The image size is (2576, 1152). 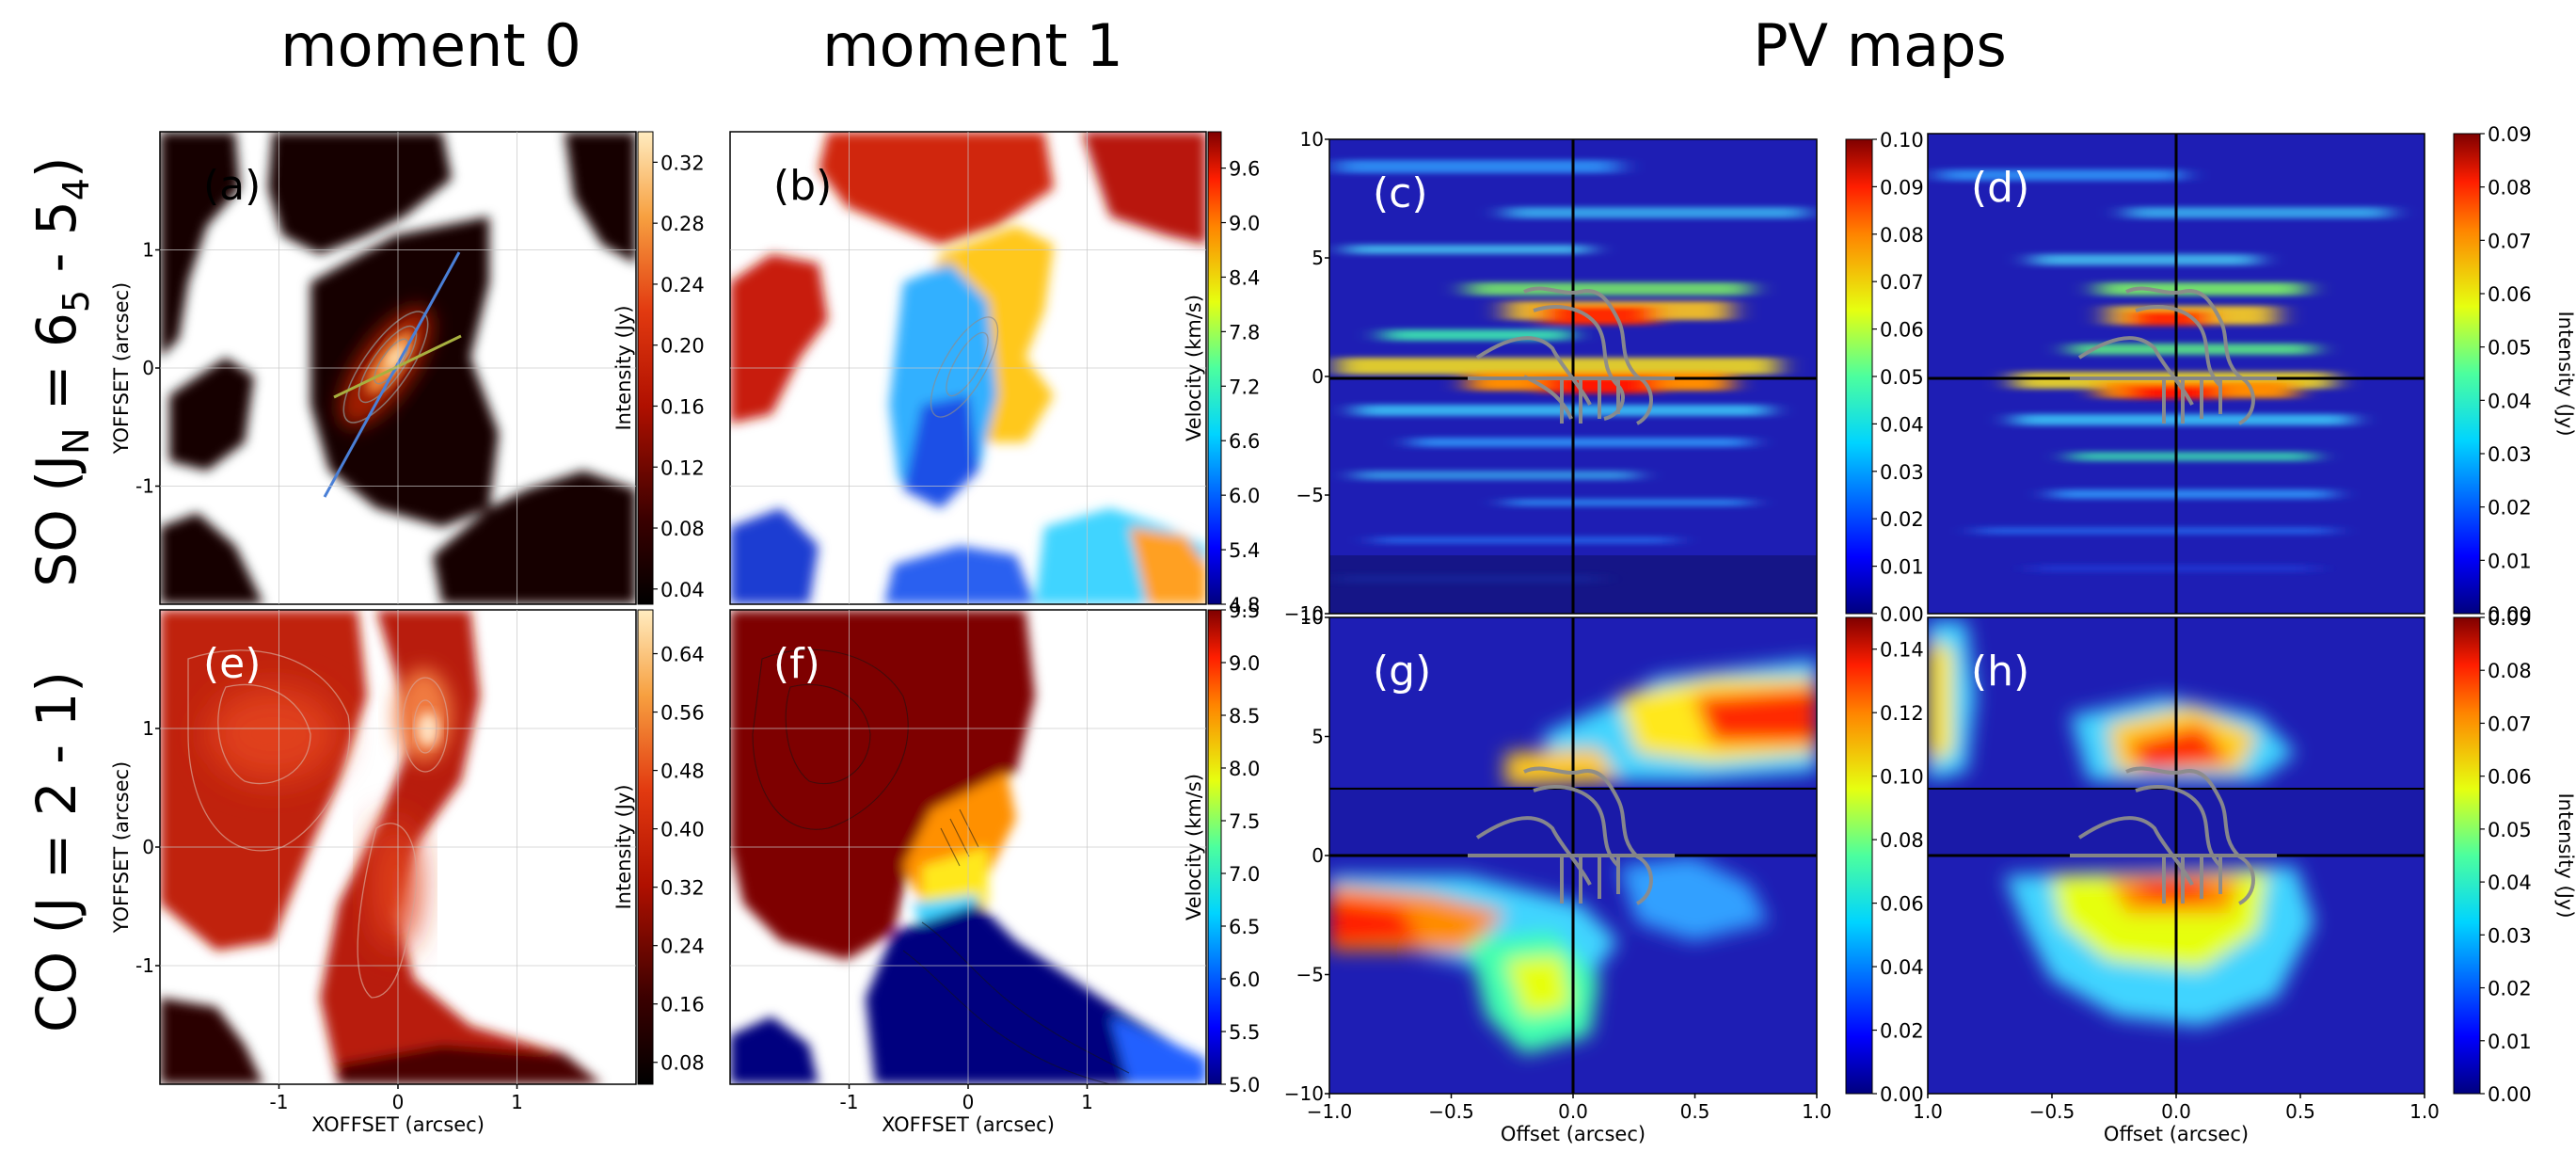 What do you see at coordinates (2000, 188) in the screenshot?
I see `panel-letter-d: (d)` at bounding box center [2000, 188].